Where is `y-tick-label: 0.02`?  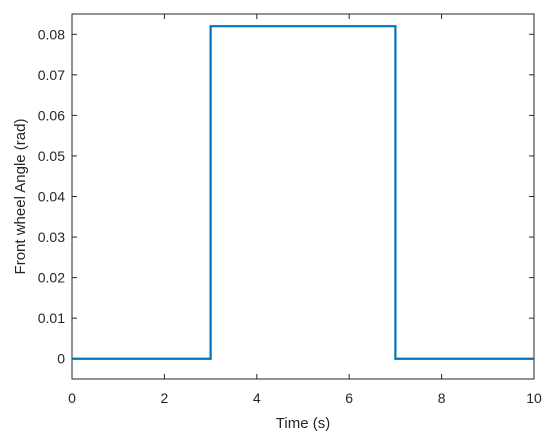
y-tick-label: 0.02 is located at coordinates (51, 278).